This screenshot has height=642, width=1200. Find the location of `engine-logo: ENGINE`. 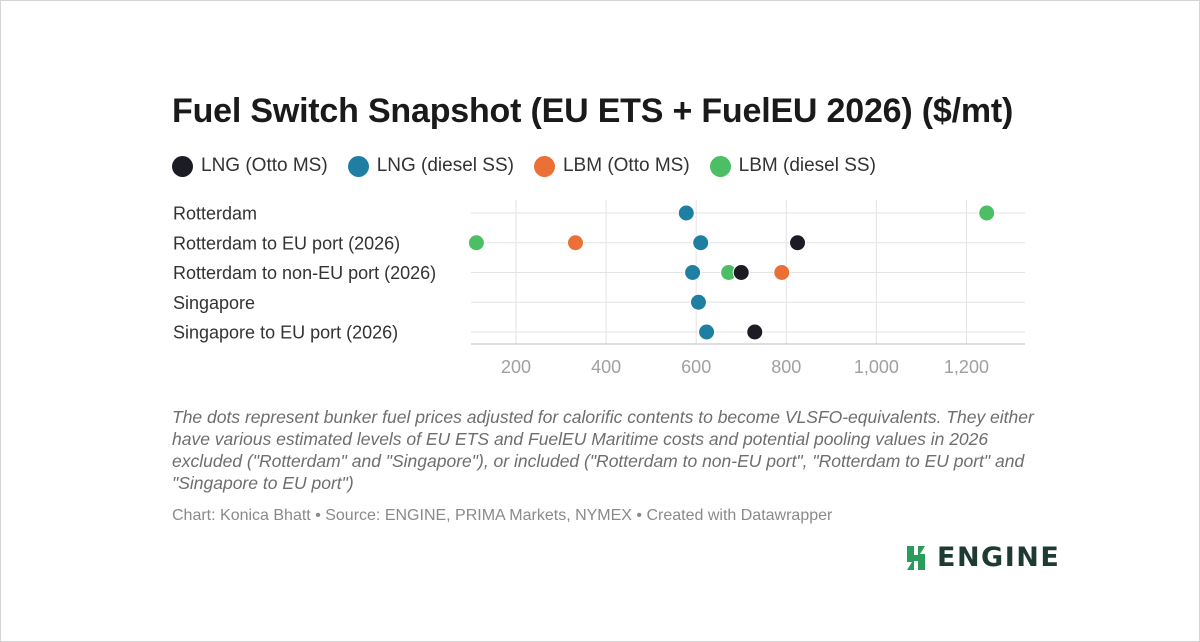

engine-logo: ENGINE is located at coordinates (981, 557).